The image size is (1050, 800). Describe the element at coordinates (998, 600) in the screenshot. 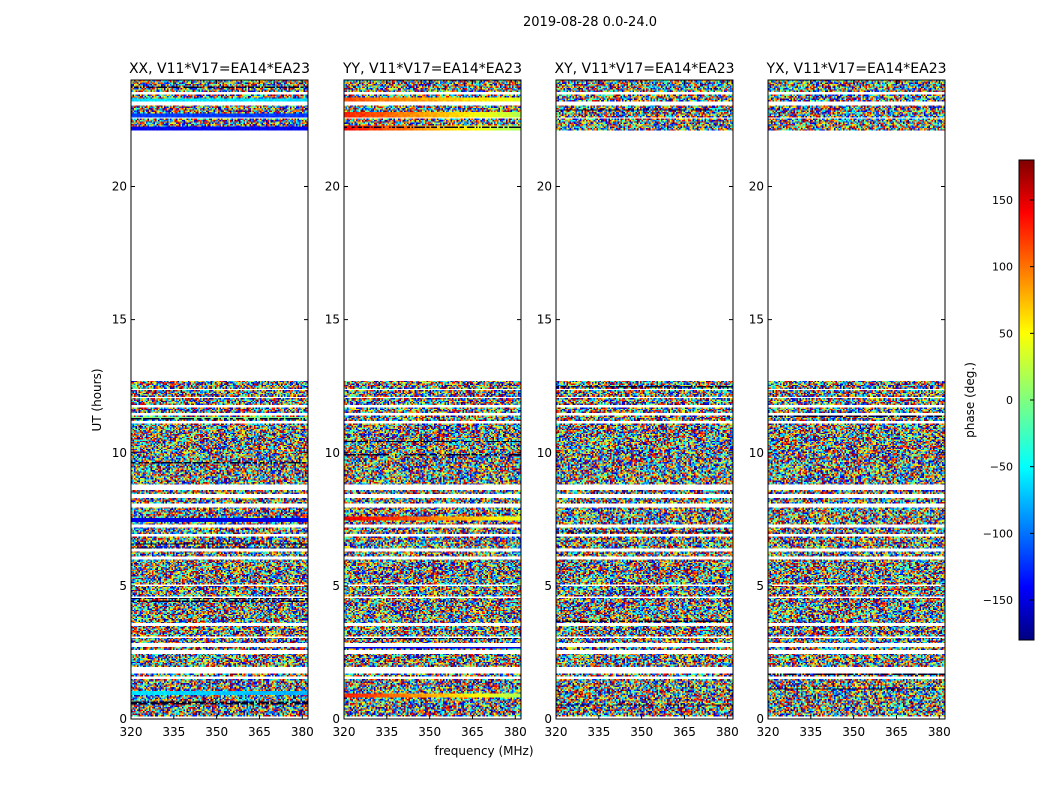

I see `colorbar-tick-label: −150` at that location.